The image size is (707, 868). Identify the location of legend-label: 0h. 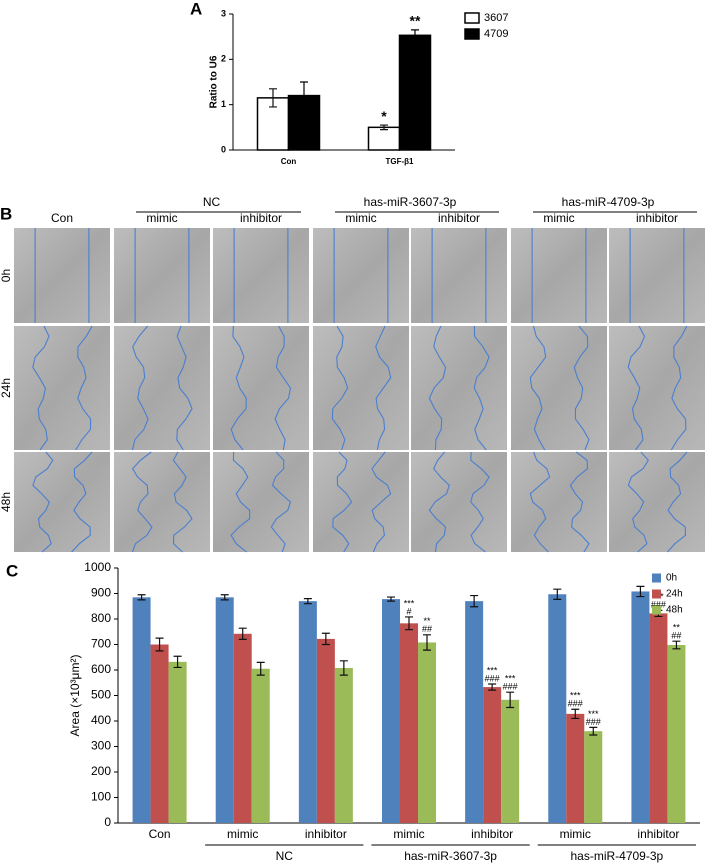
(671, 578).